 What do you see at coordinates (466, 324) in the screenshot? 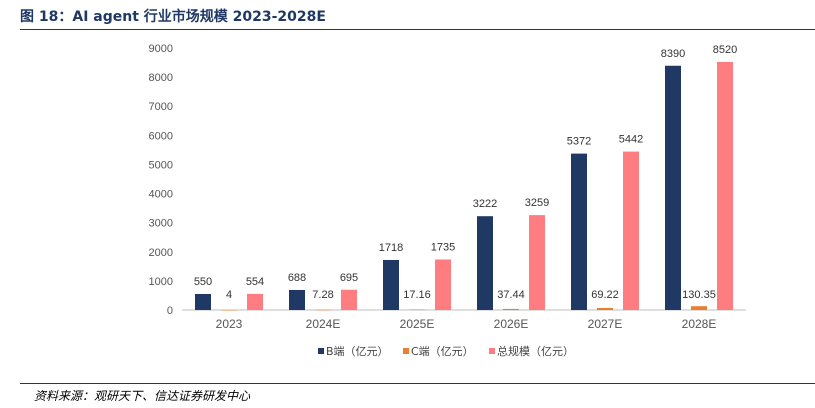
I see `x-axis: 2023 2024E 2025E 2026E 2027E 2028E` at bounding box center [466, 324].